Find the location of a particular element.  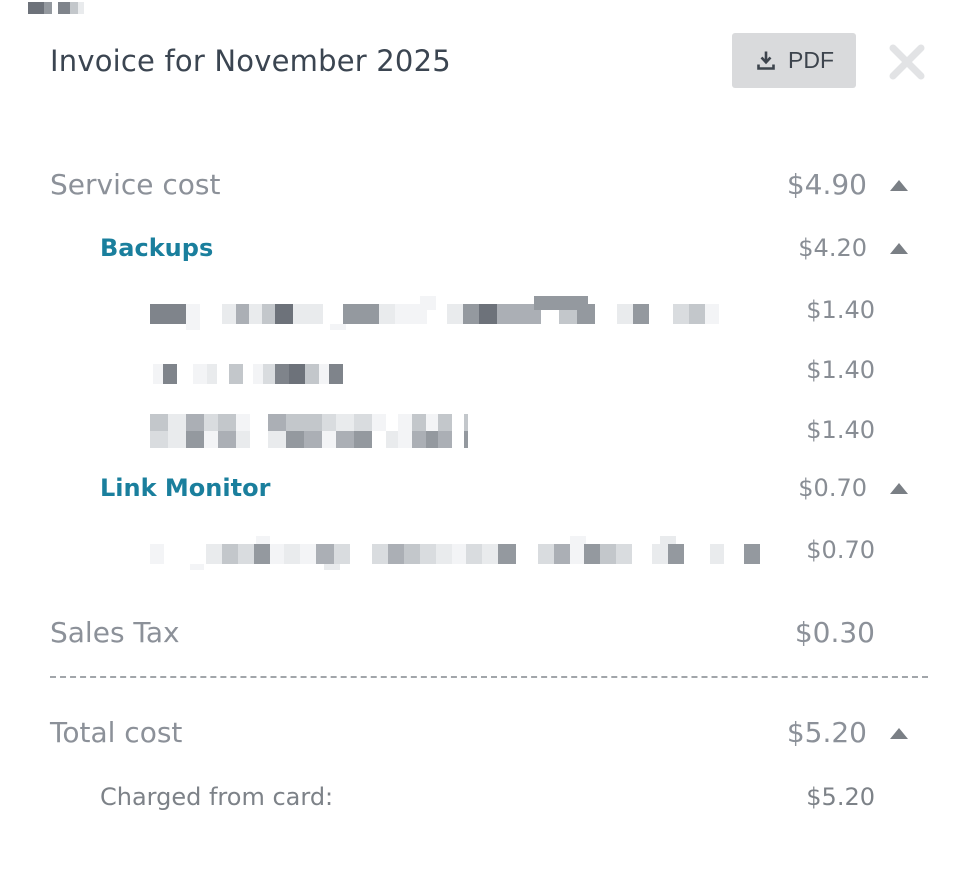

charged-from-card-label: Charged from card: is located at coordinates (217, 797).